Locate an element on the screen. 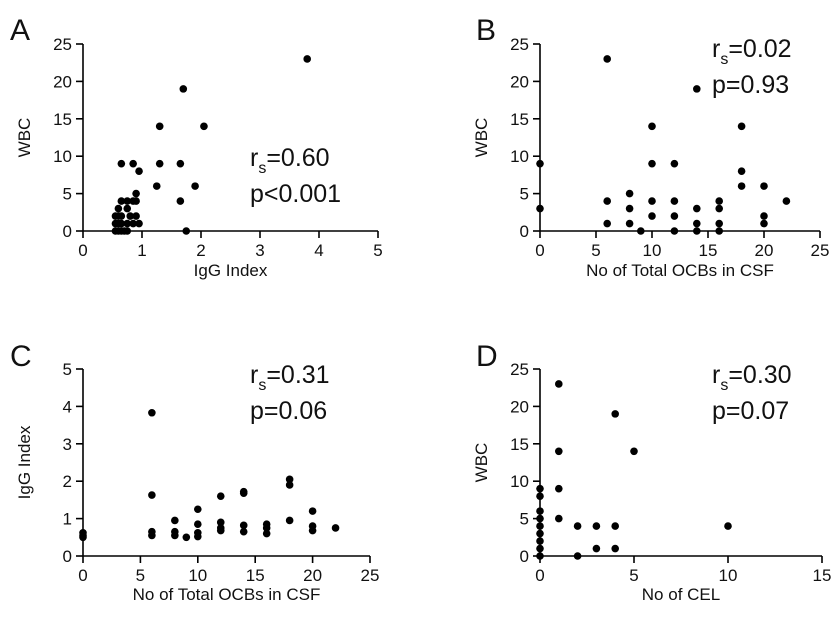 The height and width of the screenshot is (618, 832). stat-r: rs=0.30 is located at coordinates (752, 377).